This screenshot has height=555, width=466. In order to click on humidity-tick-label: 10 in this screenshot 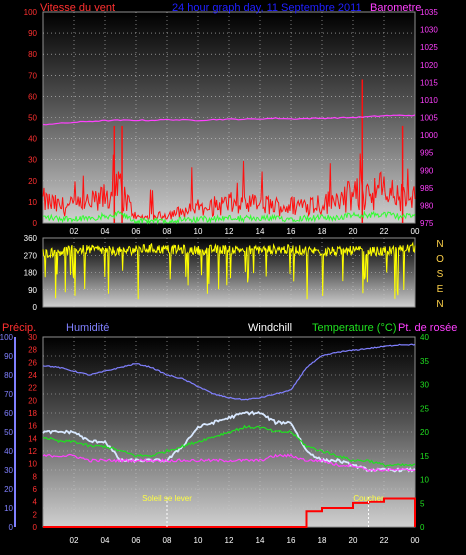, I will do `click(8, 508)`.